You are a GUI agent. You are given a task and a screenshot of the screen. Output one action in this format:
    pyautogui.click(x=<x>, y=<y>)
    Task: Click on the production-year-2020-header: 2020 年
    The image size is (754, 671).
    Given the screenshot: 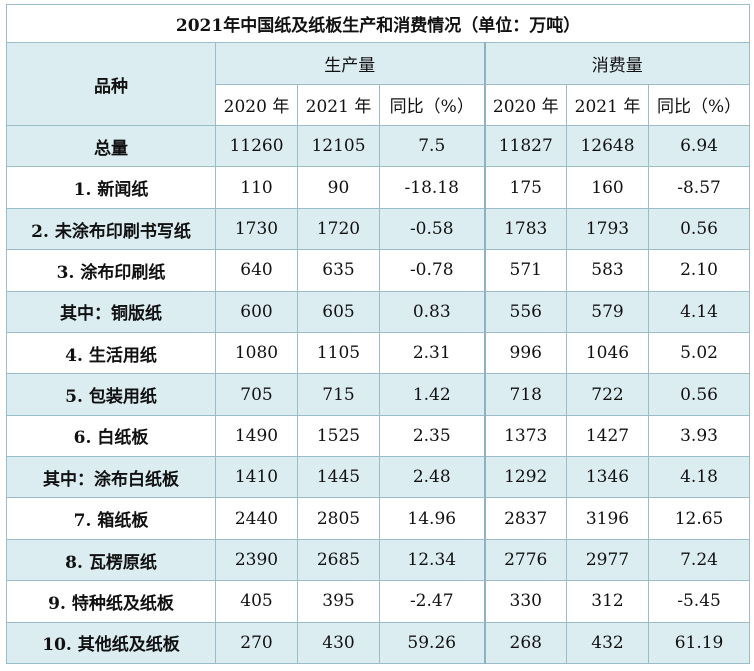 What is the action you would take?
    pyautogui.click(x=256, y=105)
    